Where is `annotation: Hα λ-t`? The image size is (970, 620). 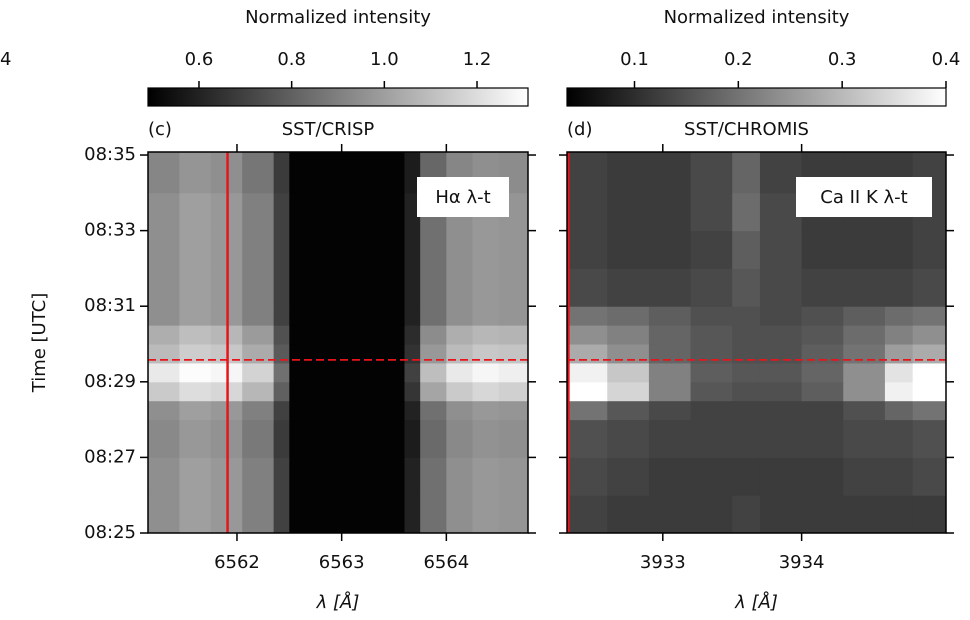
annotation: Hα λ-t is located at coordinates (462, 197).